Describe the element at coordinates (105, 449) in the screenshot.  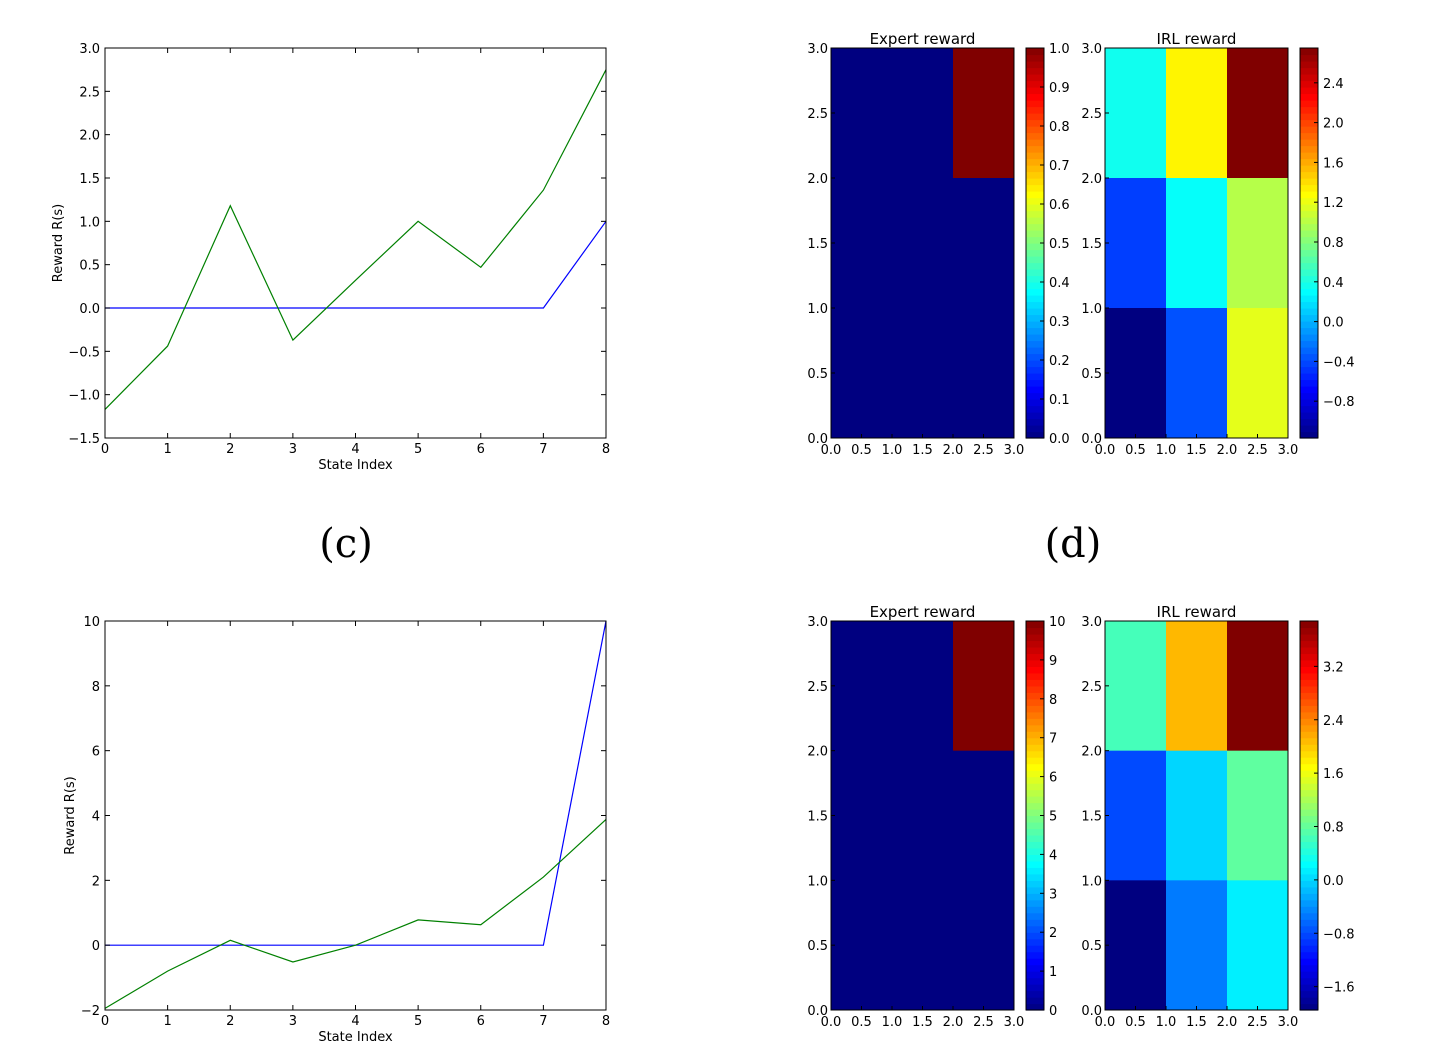
I see `x-tick-label: 0` at that location.